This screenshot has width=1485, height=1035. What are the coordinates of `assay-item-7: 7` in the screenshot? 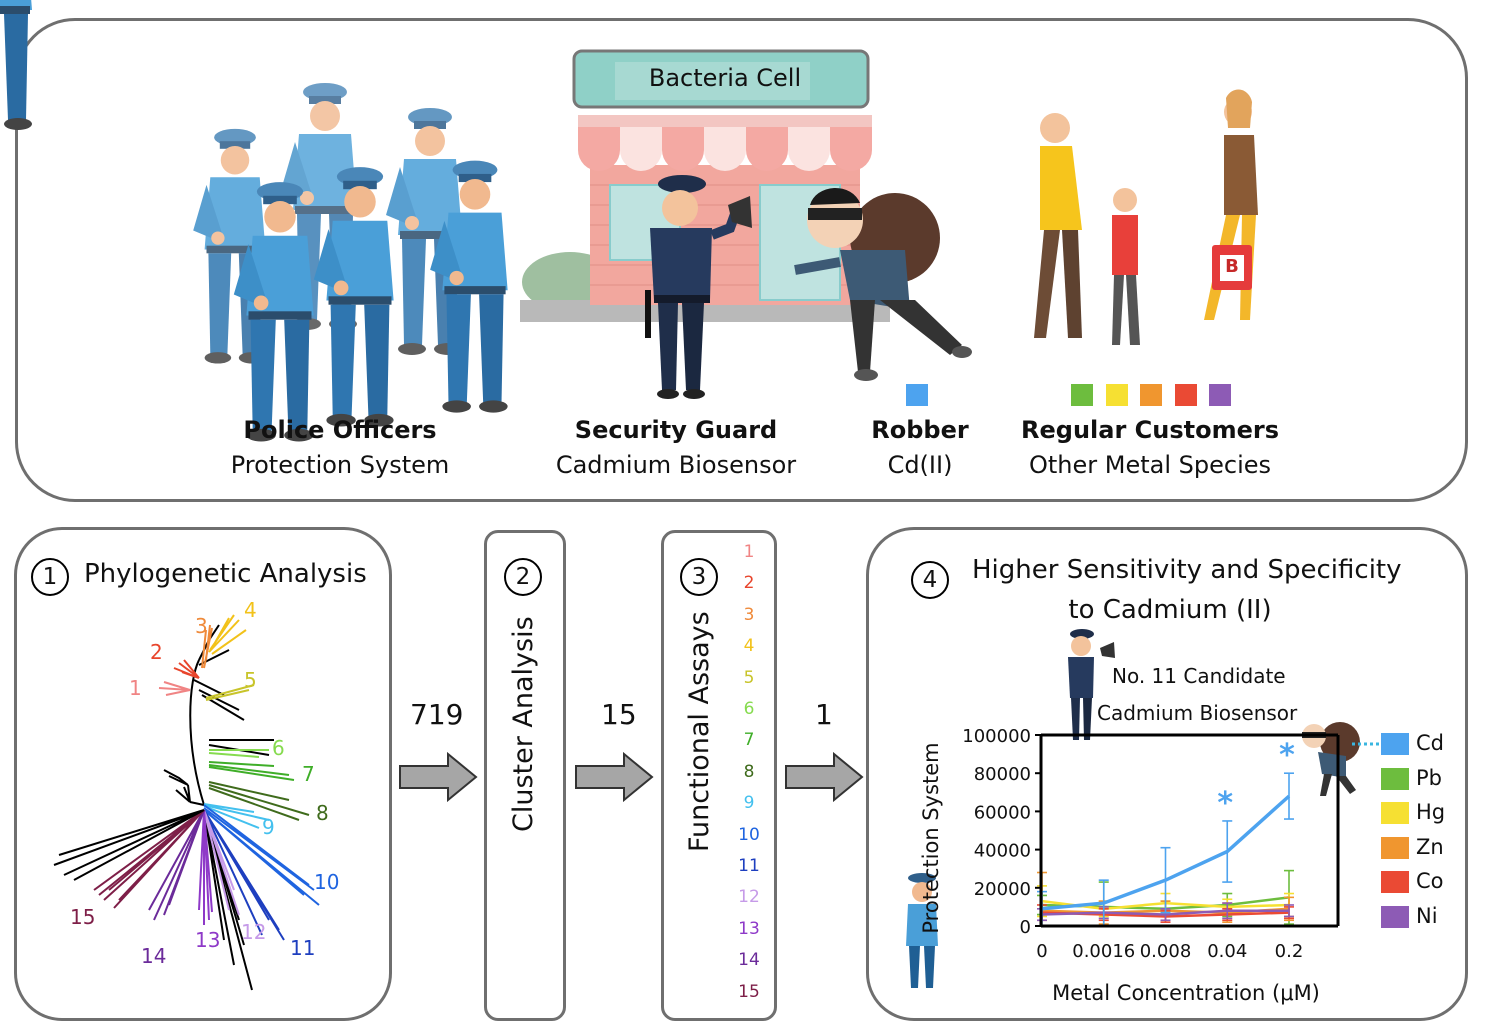 It's located at (749, 740).